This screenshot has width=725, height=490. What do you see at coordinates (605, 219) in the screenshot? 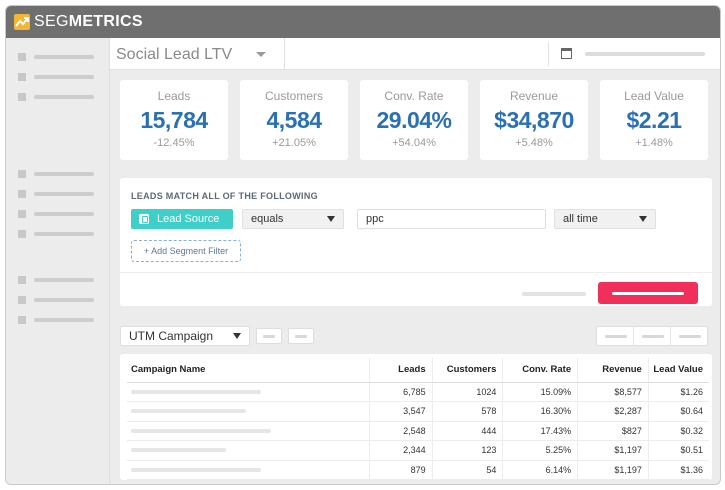
I see `period-select: all time` at bounding box center [605, 219].